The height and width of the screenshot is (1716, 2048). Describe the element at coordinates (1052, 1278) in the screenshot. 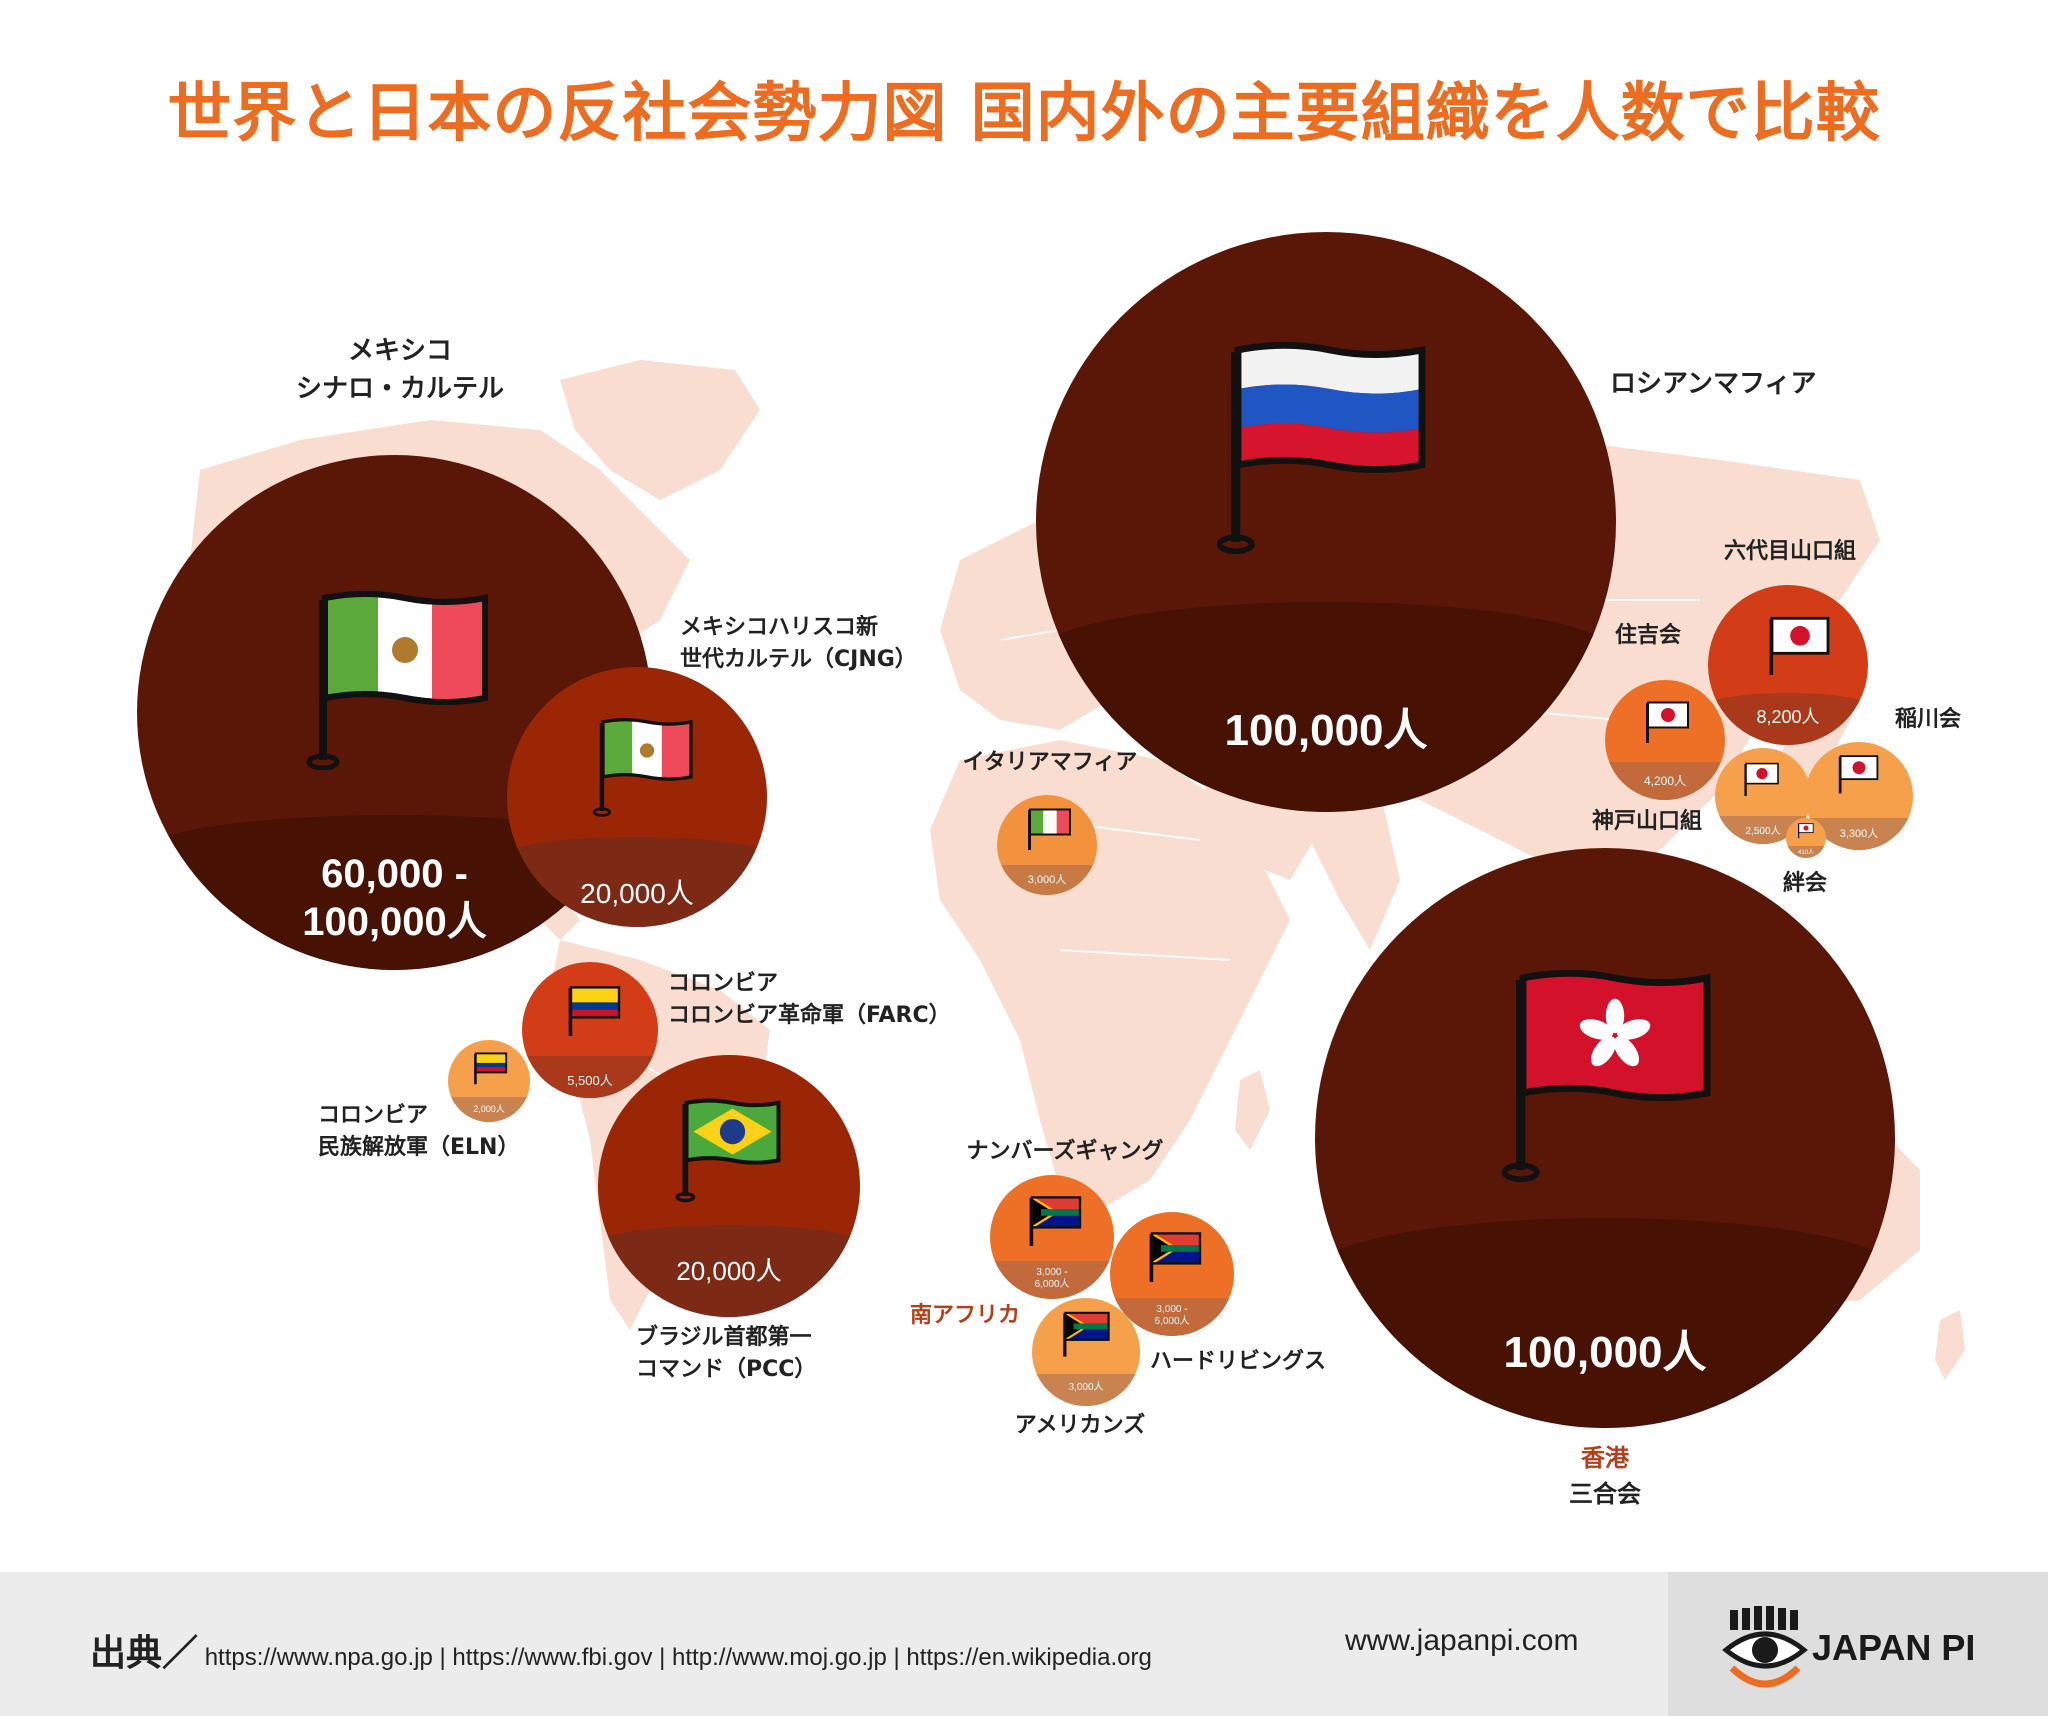

I see `value-numbers: 3,000 - 6,000人` at that location.